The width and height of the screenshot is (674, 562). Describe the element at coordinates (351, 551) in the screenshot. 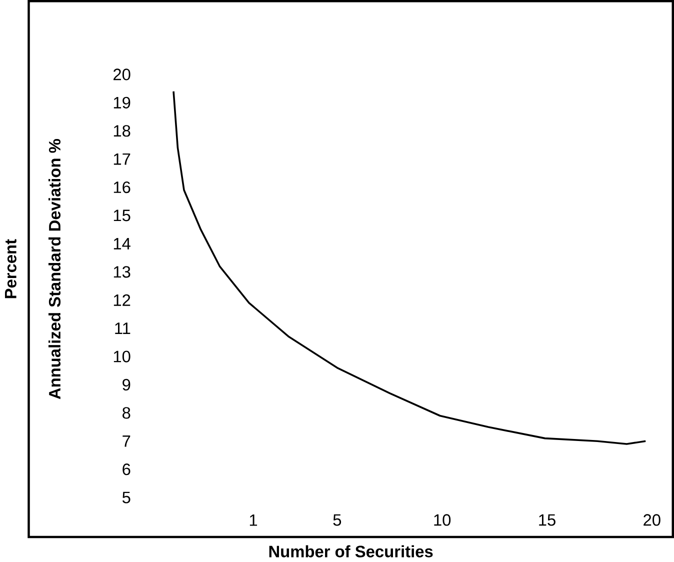

I see `x-axis-title: Number of Securities` at that location.